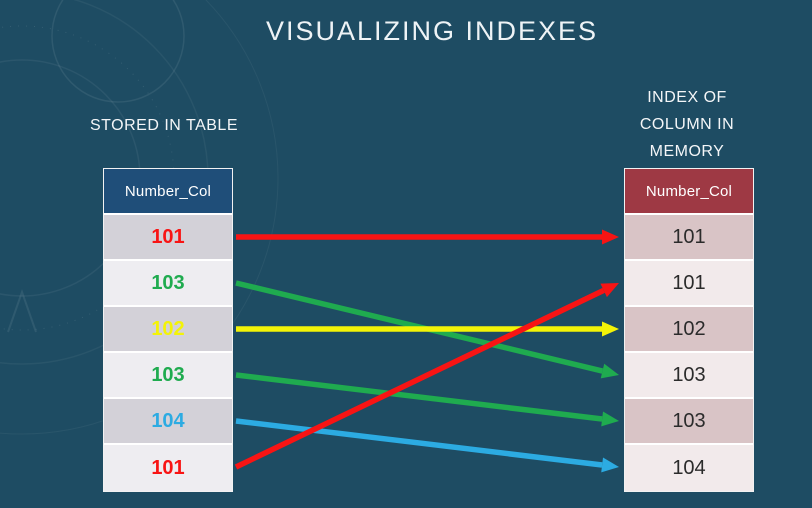 This screenshot has height=508, width=812. I want to click on right-cell-value: 104, so click(689, 467).